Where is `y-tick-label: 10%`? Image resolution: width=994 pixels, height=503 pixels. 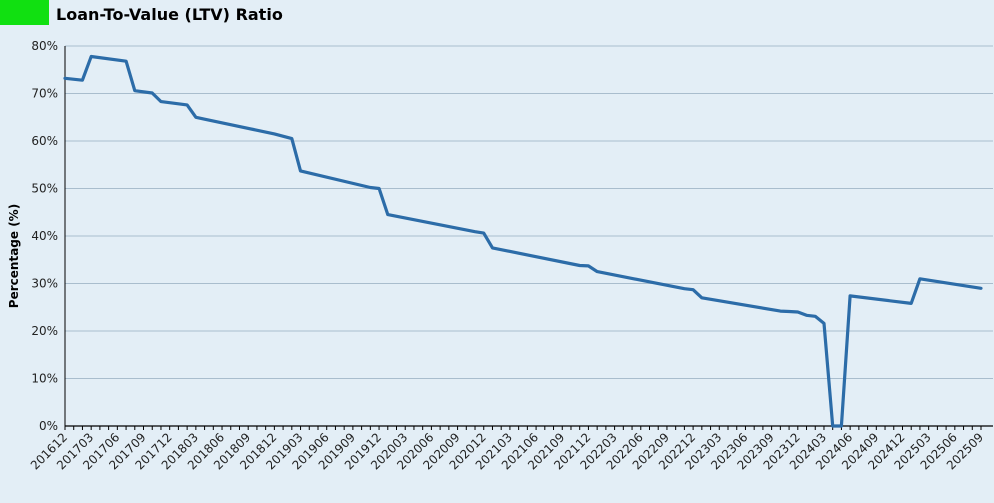 y-tick-label: 10% is located at coordinates (44, 379).